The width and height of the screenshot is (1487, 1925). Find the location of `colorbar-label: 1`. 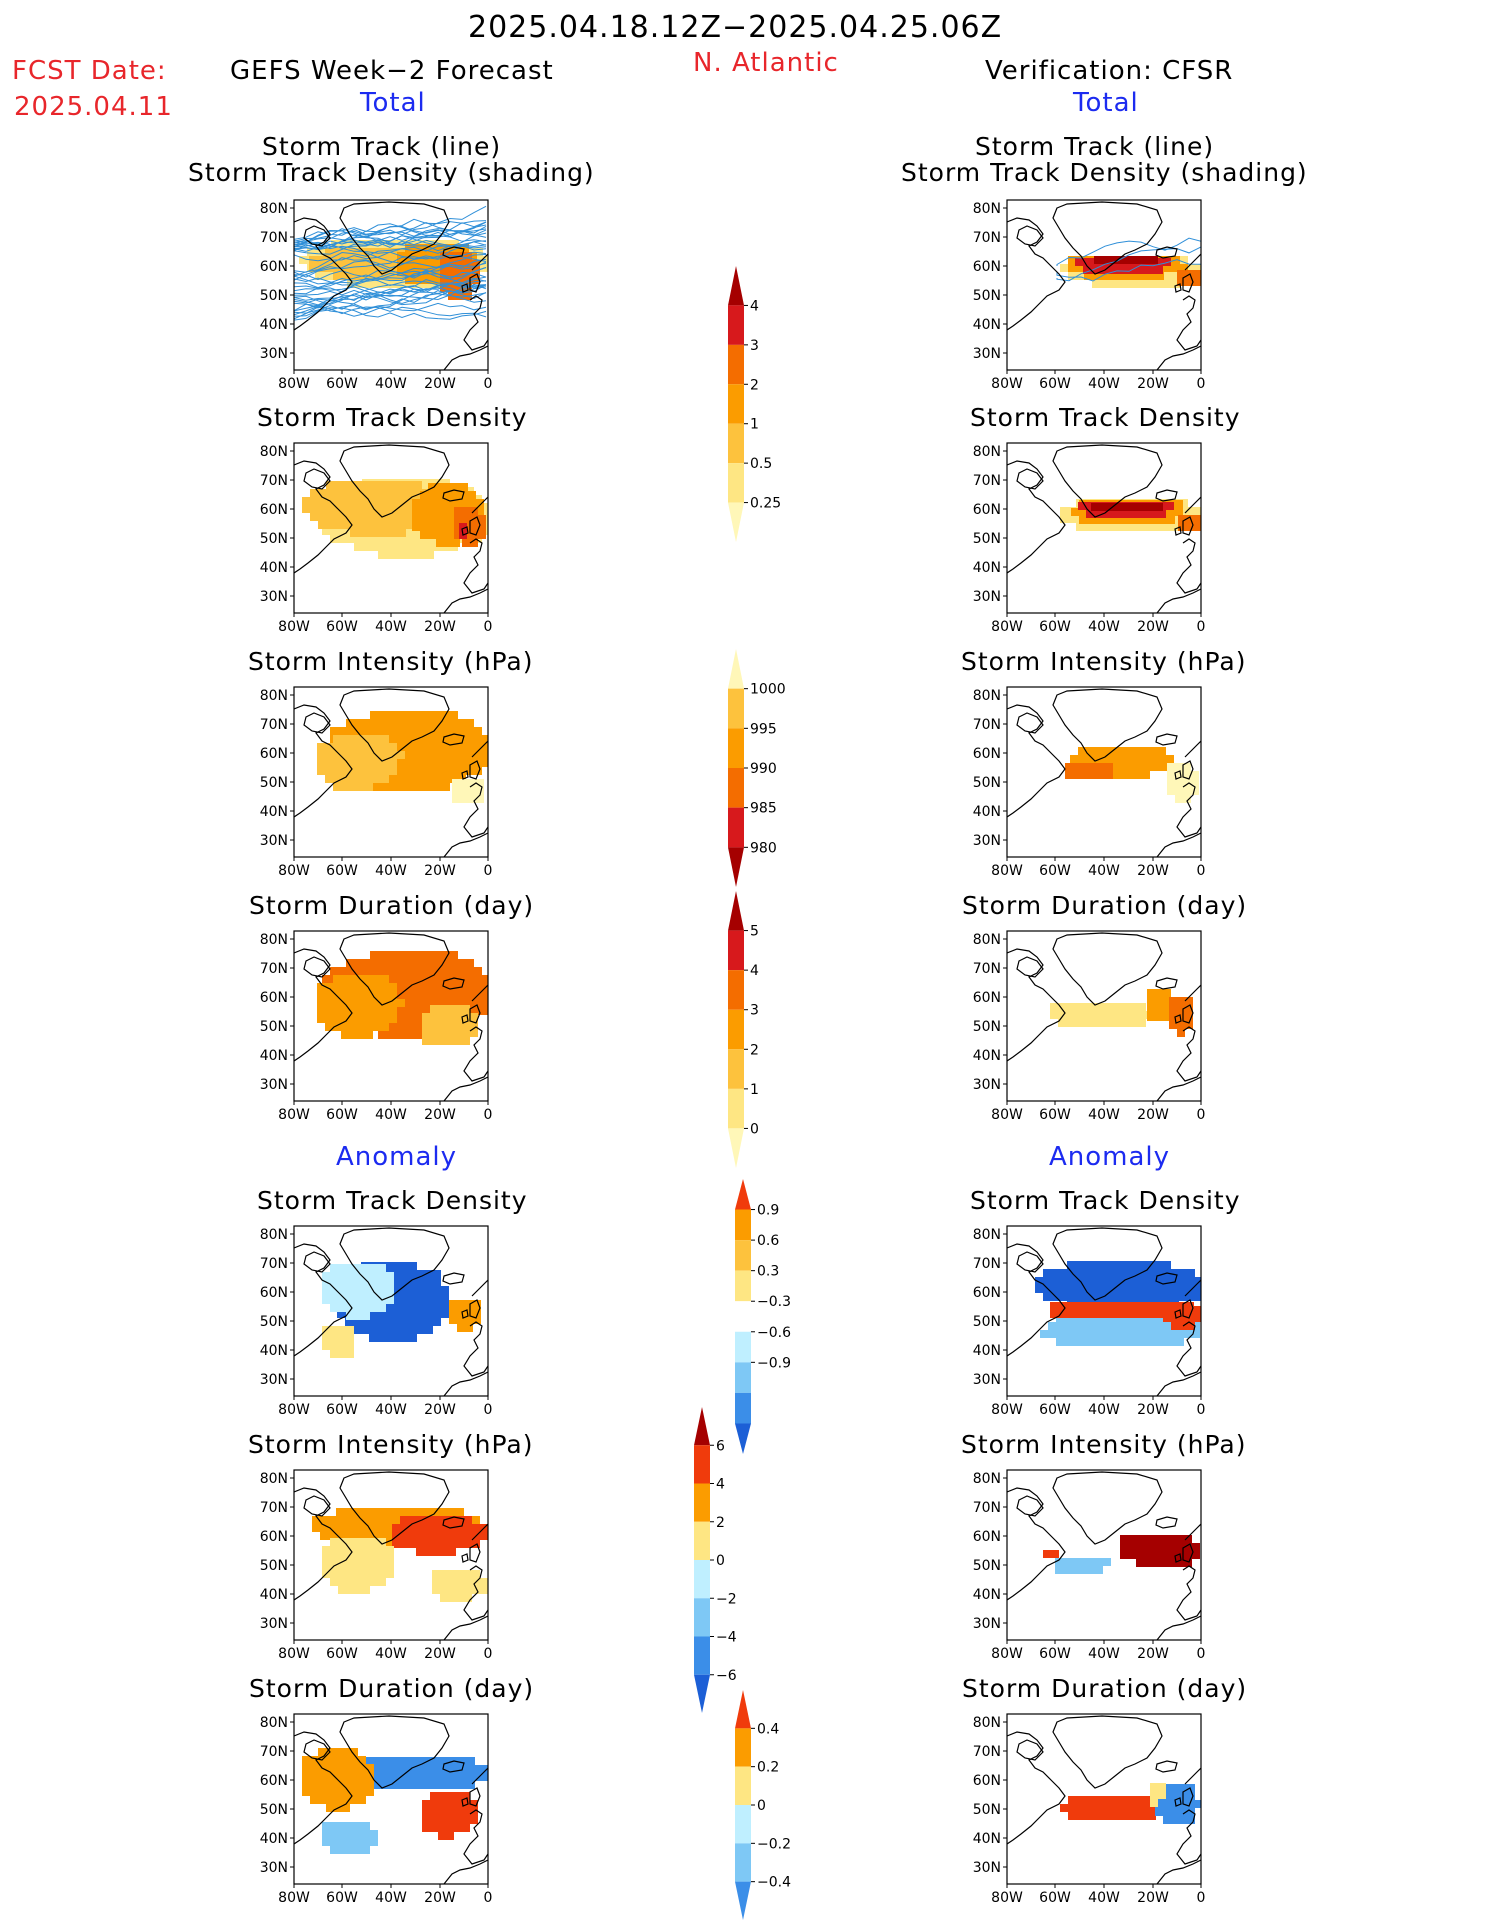

colorbar-label: 1 is located at coordinates (754, 1090).